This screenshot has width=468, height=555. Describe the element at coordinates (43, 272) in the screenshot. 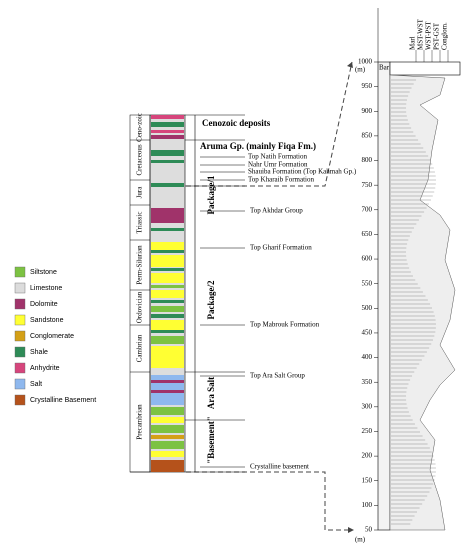

I see `legend-label: Siltstone` at that location.